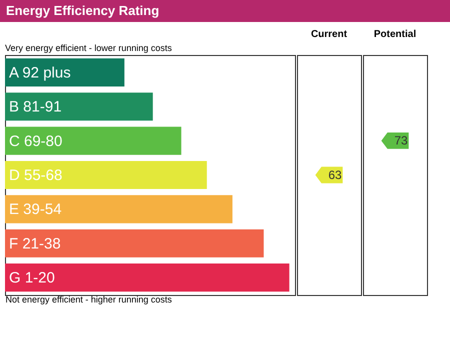 This screenshot has width=450, height=337. I want to click on y-tick-label: G 1-20, so click(32, 278).